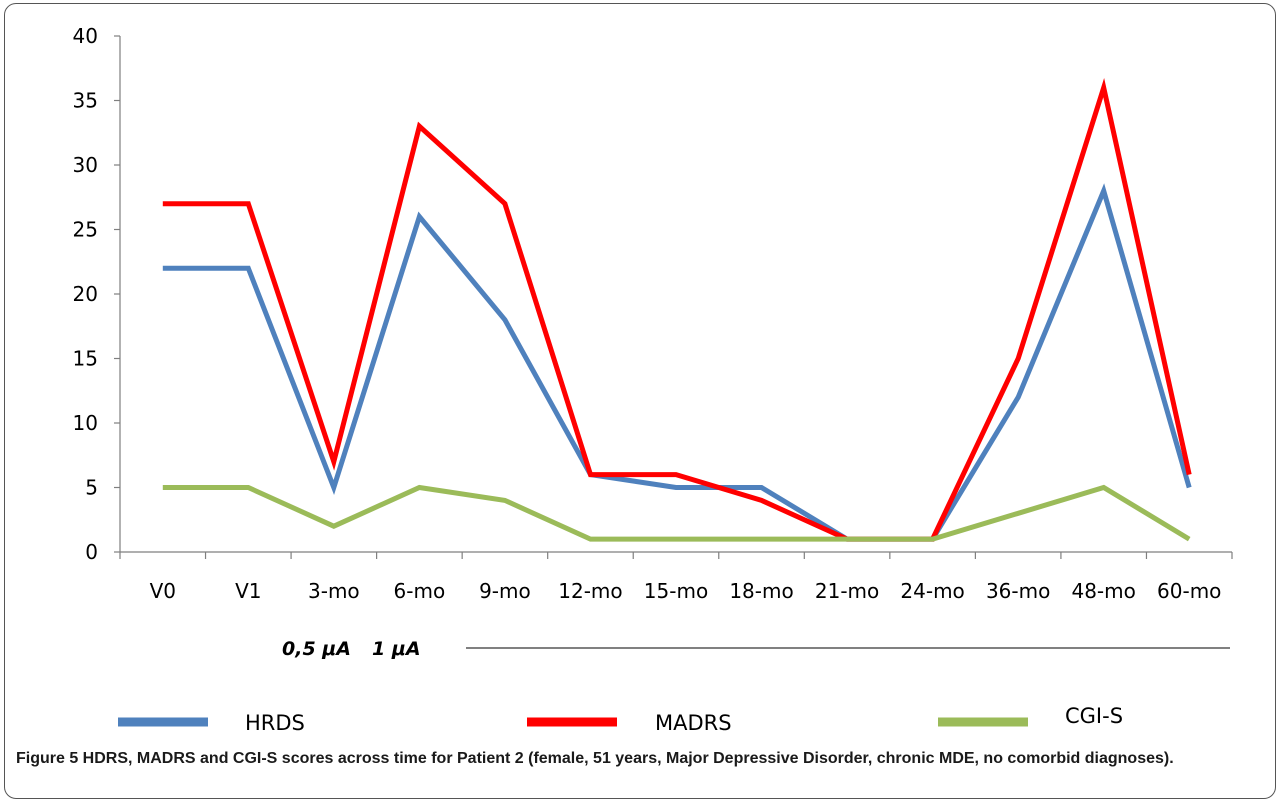  What do you see at coordinates (761, 591) in the screenshot?
I see `x-tick-label: 18-mo` at bounding box center [761, 591].